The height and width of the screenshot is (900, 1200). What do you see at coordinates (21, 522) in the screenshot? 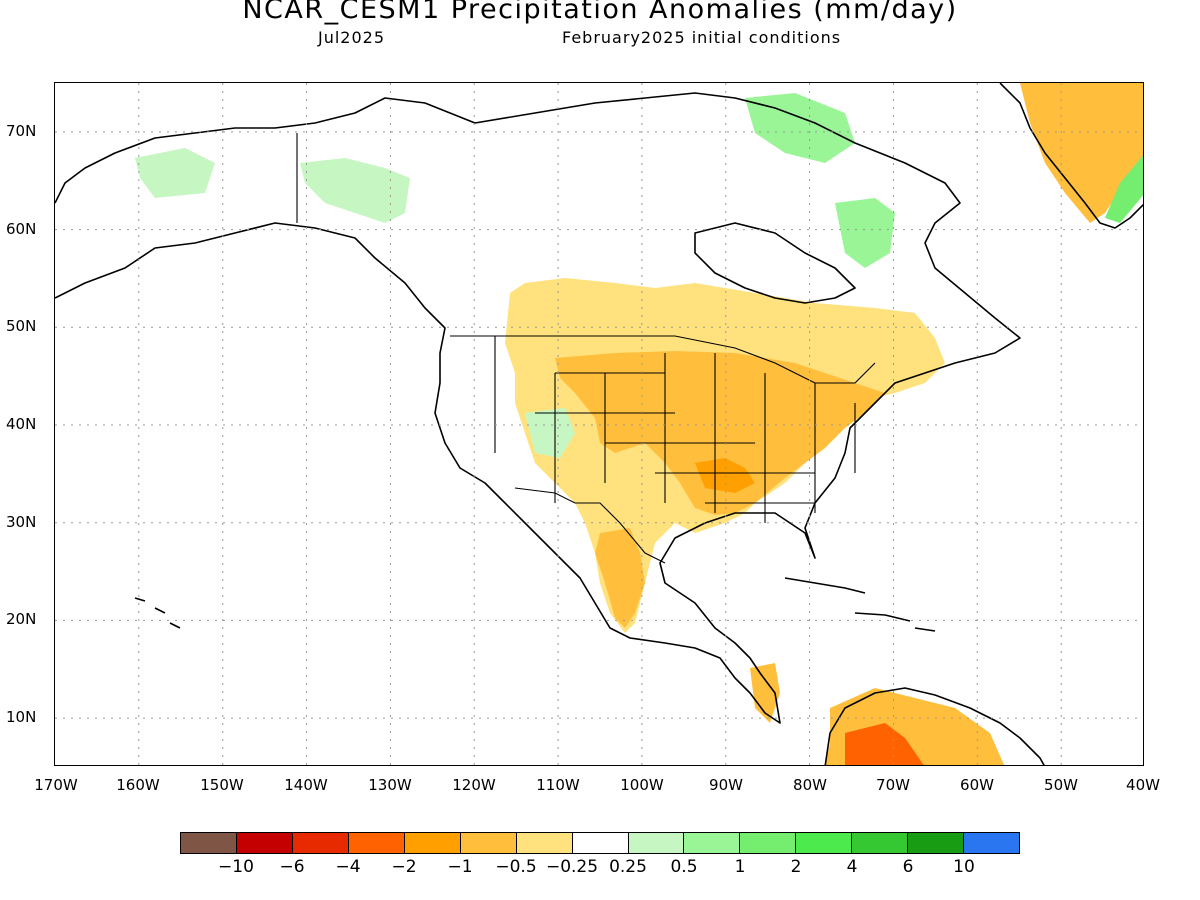
I see `lat-label-30n: 30N` at bounding box center [21, 522].